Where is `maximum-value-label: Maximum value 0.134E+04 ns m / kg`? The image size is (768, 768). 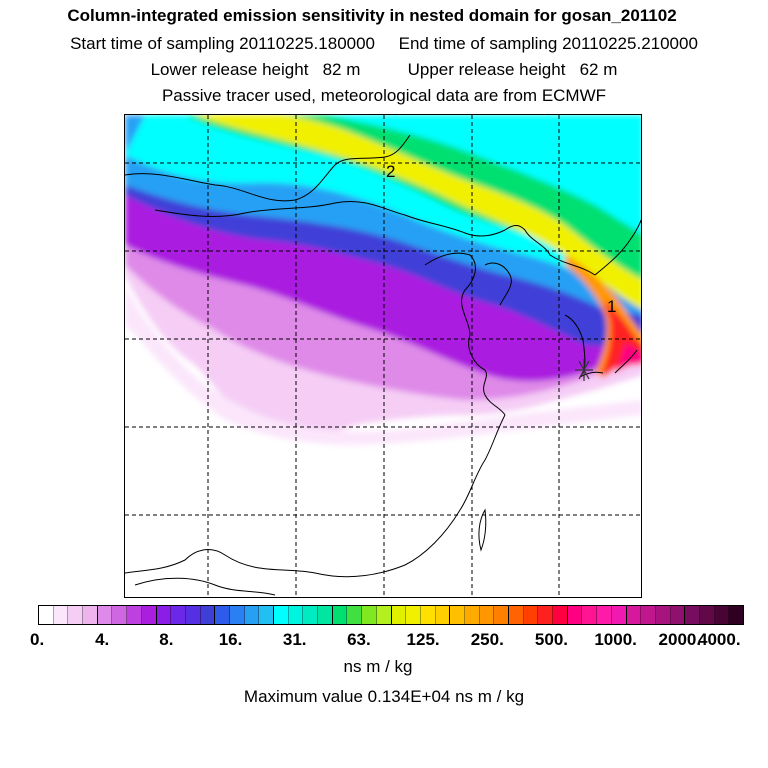
maximum-value-label: Maximum value 0.134E+04 ns m / kg is located at coordinates (384, 696).